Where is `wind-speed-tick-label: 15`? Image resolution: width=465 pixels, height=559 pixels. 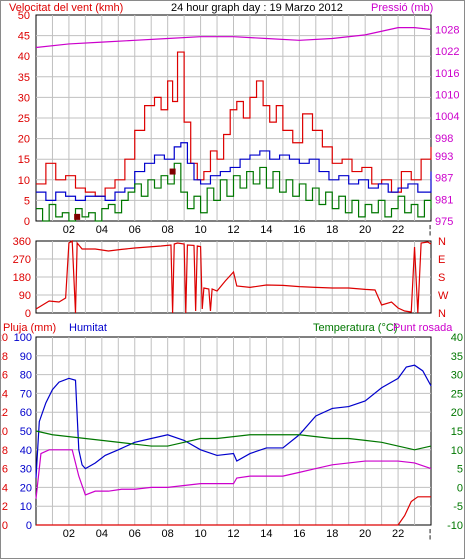 wind-speed-tick-label: 15 is located at coordinates (24, 160).